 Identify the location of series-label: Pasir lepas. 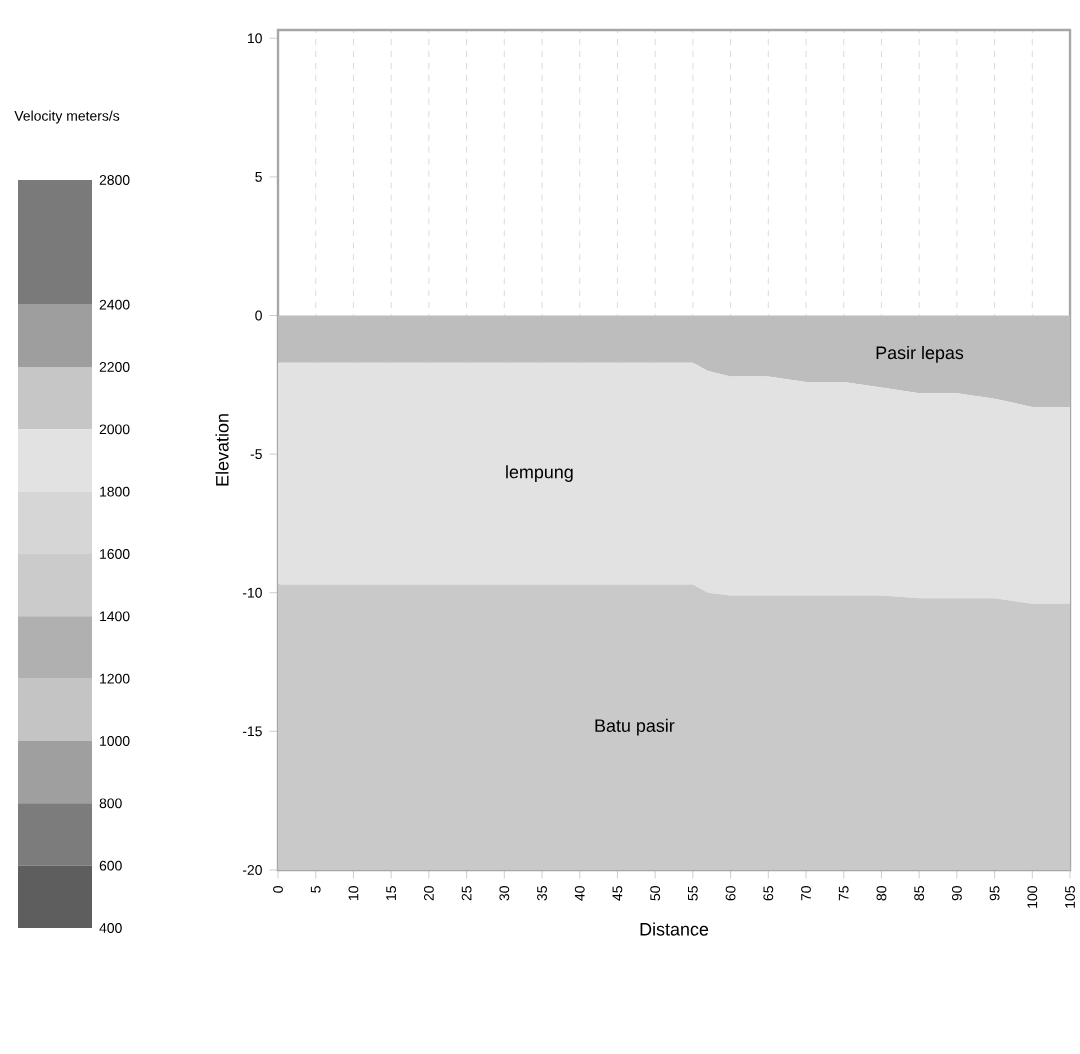
(920, 354).